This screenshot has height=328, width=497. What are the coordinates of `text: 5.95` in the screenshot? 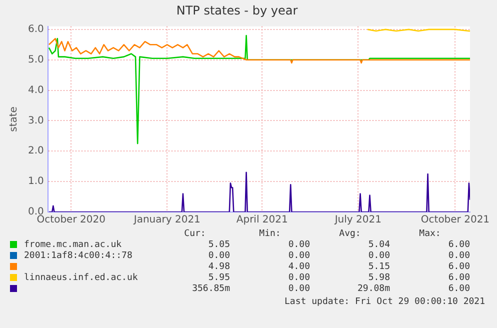 It's located at (218, 278).